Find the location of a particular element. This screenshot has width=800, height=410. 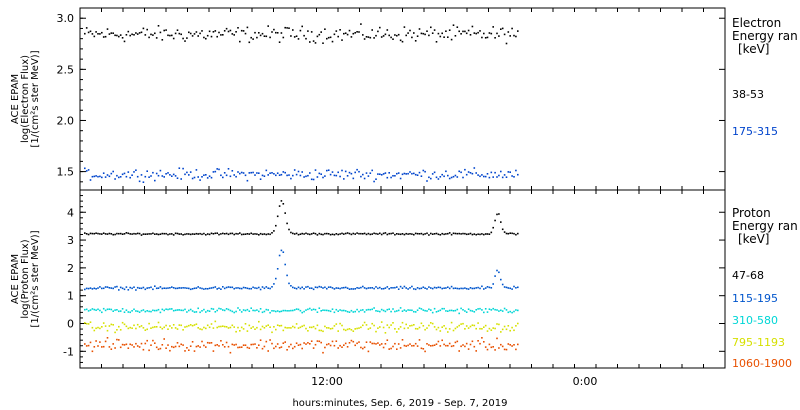

proton-legend-title-line-1: Proton is located at coordinates (751, 213).